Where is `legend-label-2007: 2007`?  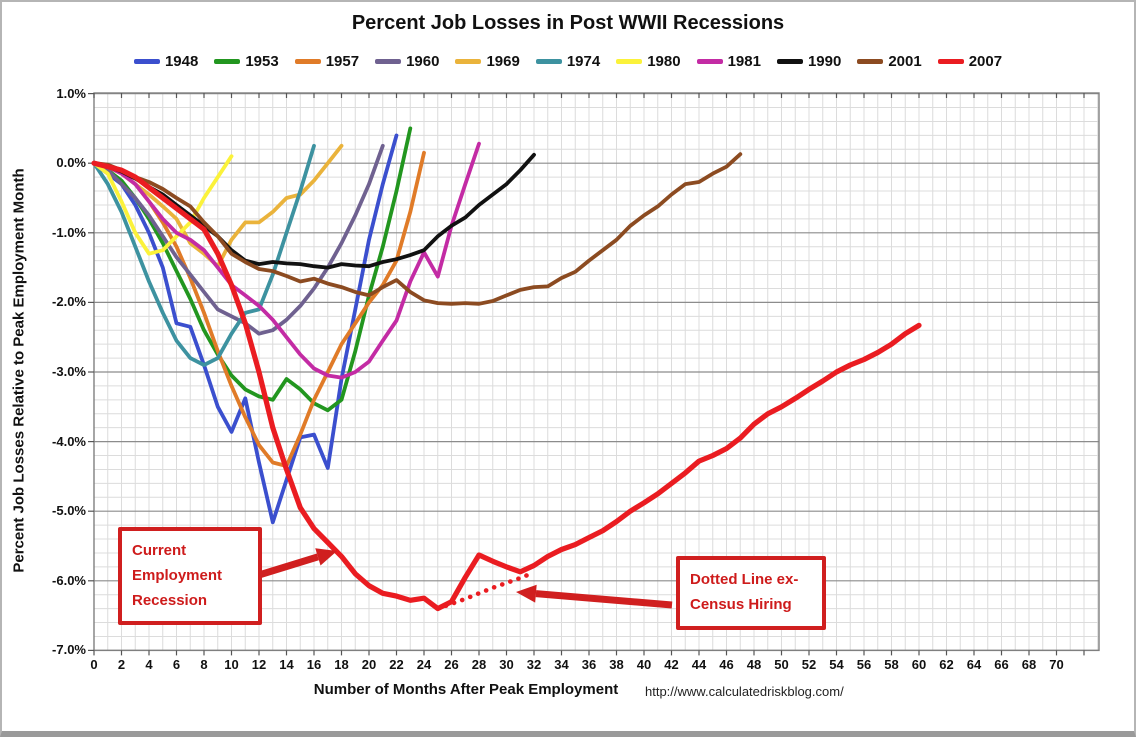 legend-label-2007: 2007 is located at coordinates (985, 61).